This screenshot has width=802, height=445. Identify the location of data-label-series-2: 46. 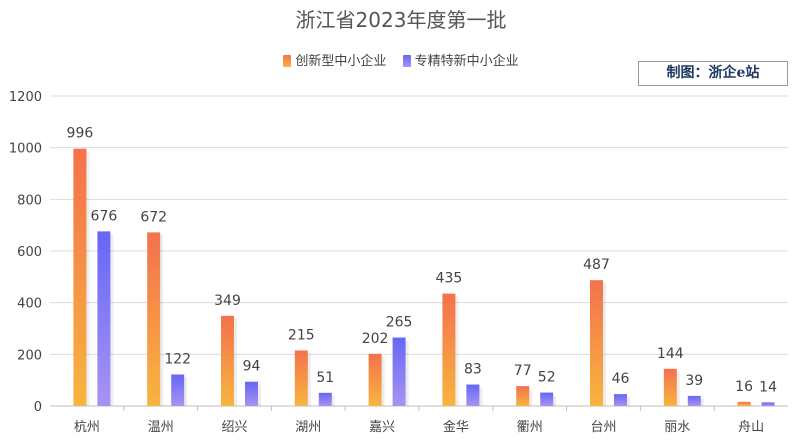
(621, 379).